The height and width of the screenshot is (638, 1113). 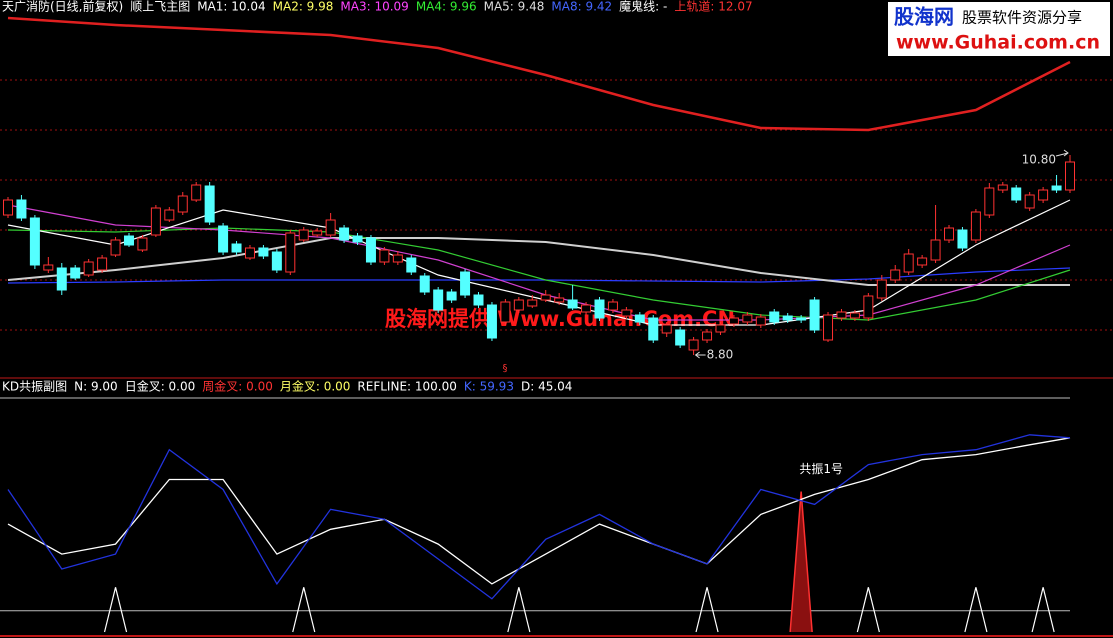 I want to click on high-arrow, so click(x=1062, y=153).